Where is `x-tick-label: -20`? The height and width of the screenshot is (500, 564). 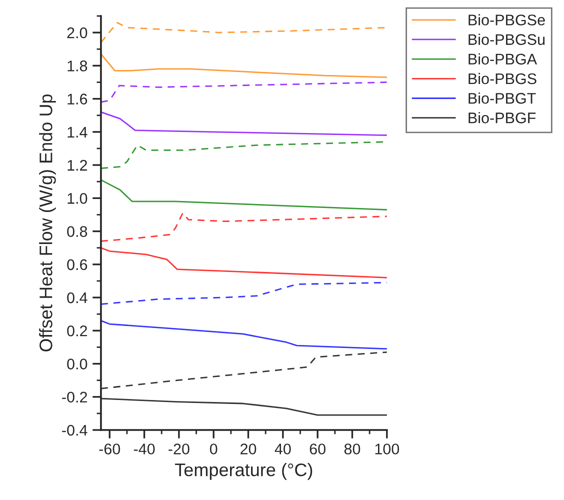
x-tick-label: -20 is located at coordinates (179, 449).